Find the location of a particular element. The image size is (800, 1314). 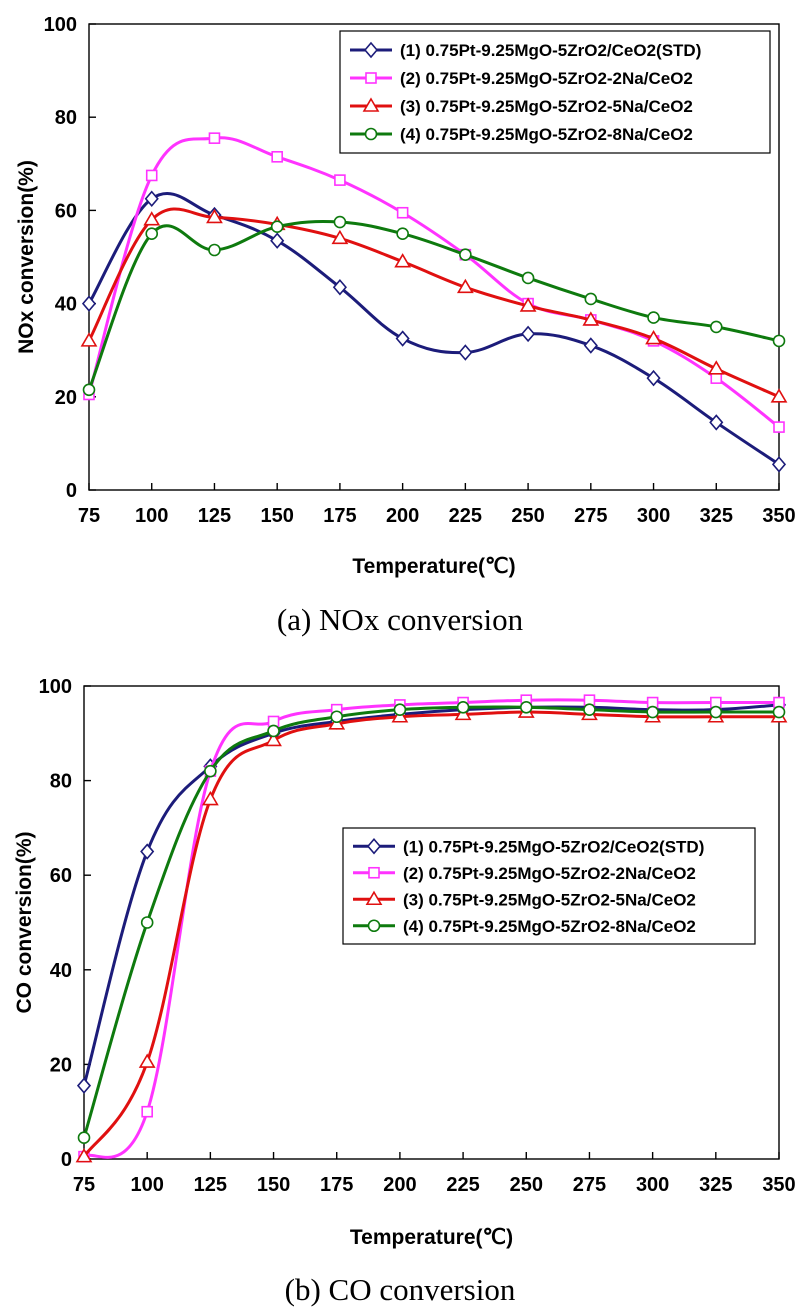

x-tick-label: 300 is located at coordinates (653, 516).